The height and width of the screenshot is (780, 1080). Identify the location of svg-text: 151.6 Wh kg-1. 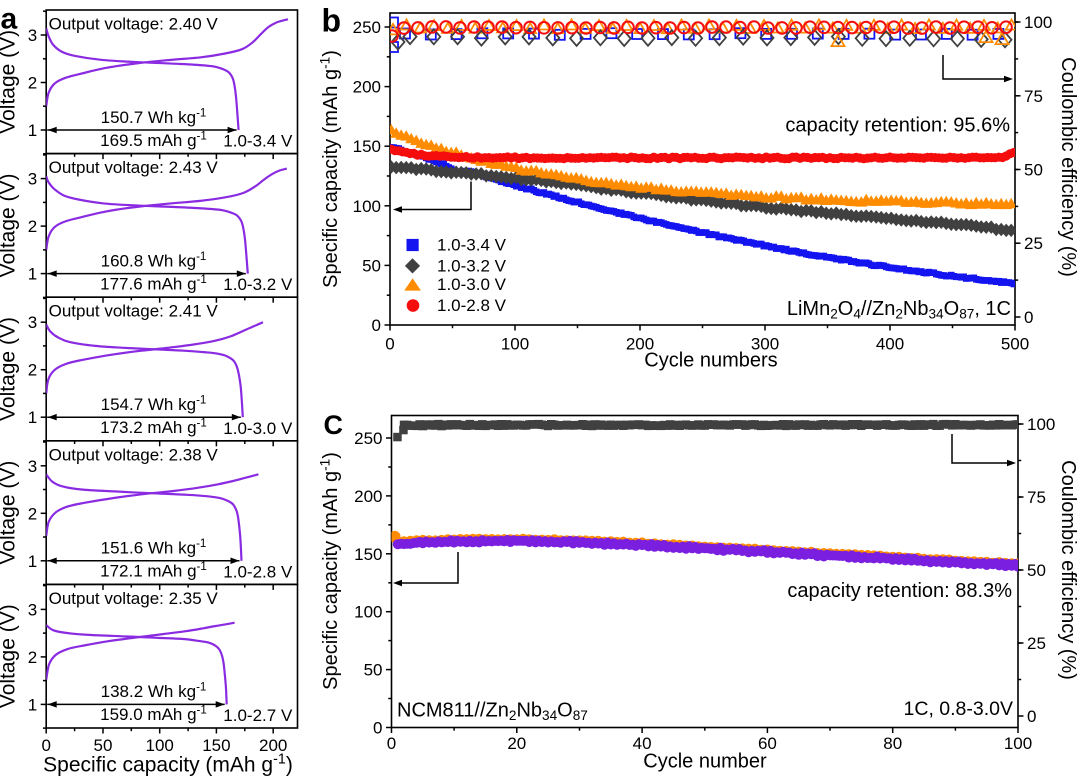
(154, 547).